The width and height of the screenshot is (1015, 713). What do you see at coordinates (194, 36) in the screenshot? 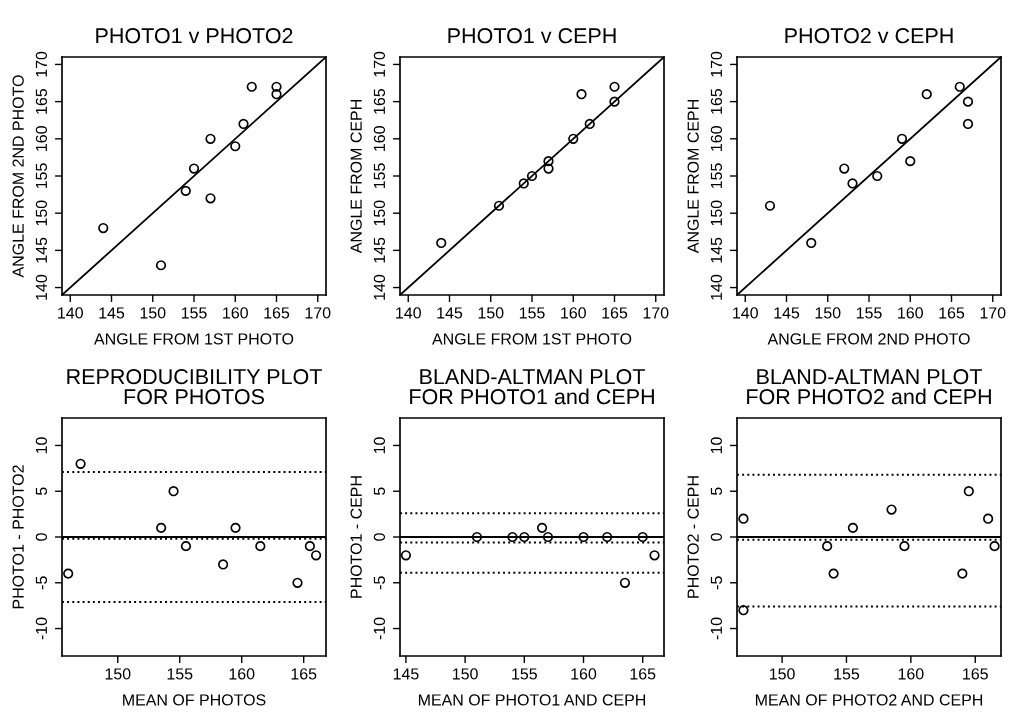
I see `chart-title: PHOTO1 v PHOTO2` at bounding box center [194, 36].